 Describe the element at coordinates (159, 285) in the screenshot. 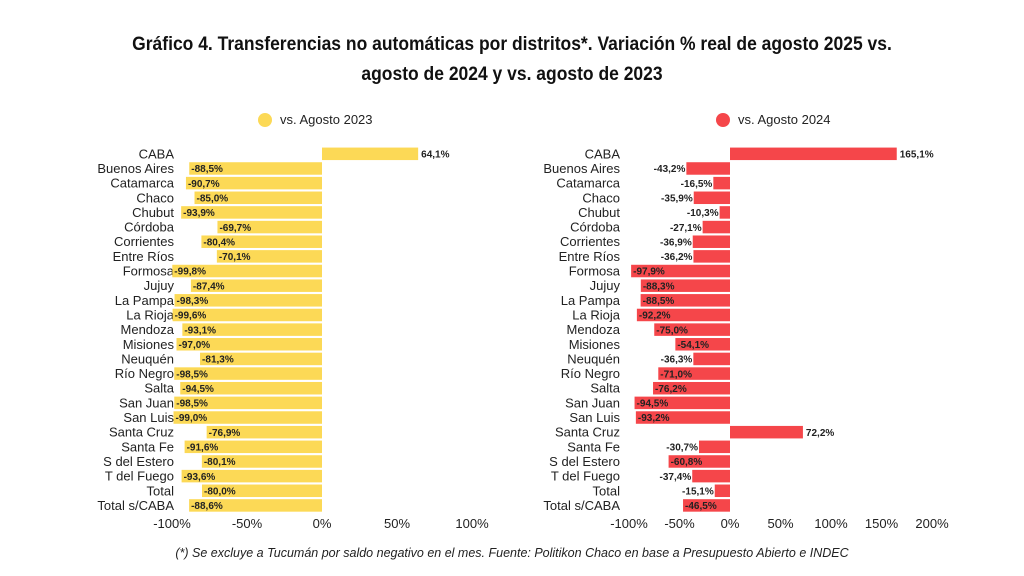

I see `left-category-label: Jujuy` at that location.